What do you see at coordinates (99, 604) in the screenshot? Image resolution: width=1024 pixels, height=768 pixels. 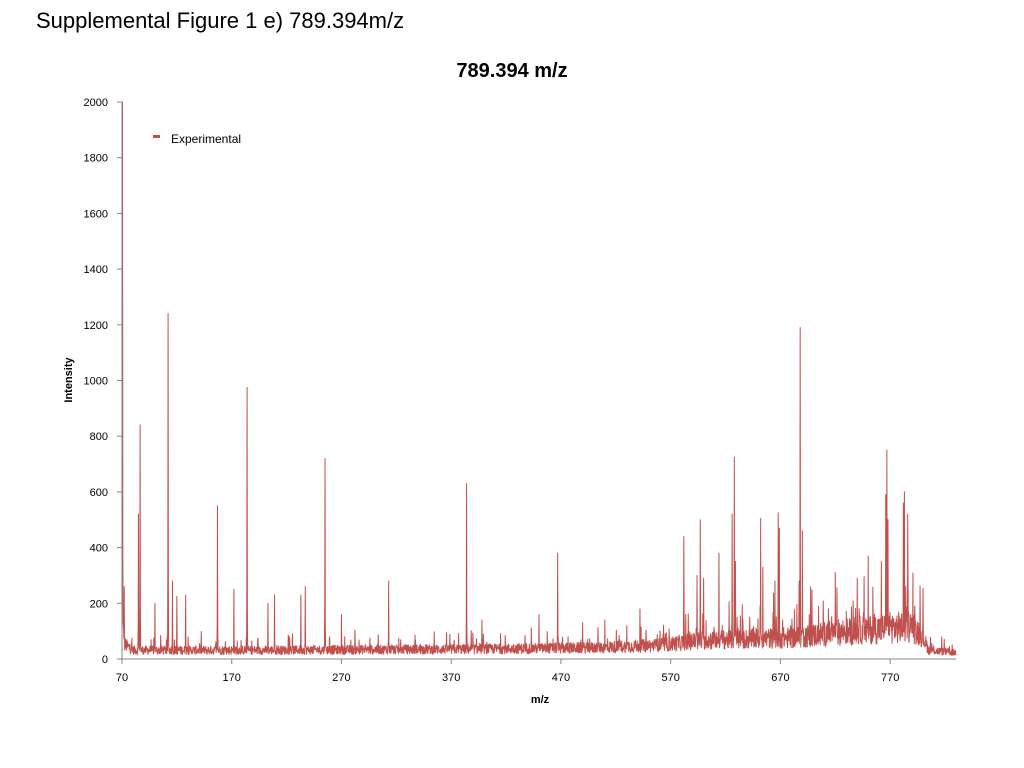 I see `y-tick-label: 200` at bounding box center [99, 604].